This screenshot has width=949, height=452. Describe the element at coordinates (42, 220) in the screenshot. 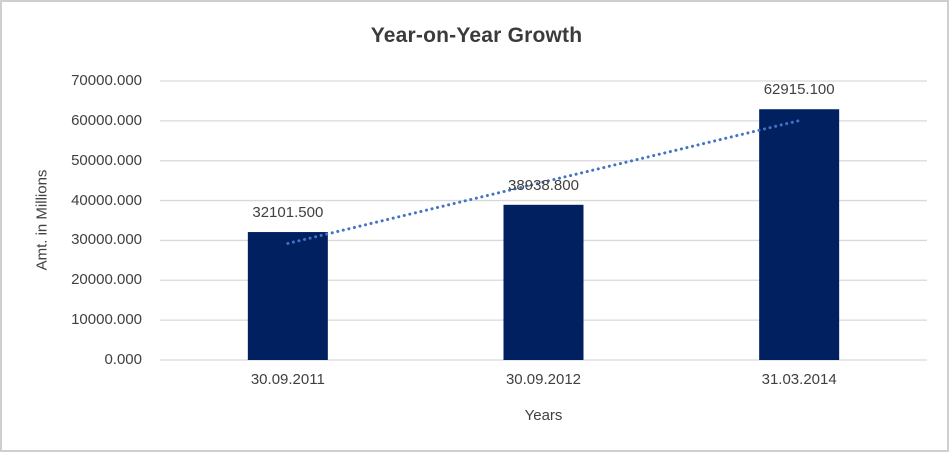

I see `y-axis-title: Amt. in Millions` at that location.